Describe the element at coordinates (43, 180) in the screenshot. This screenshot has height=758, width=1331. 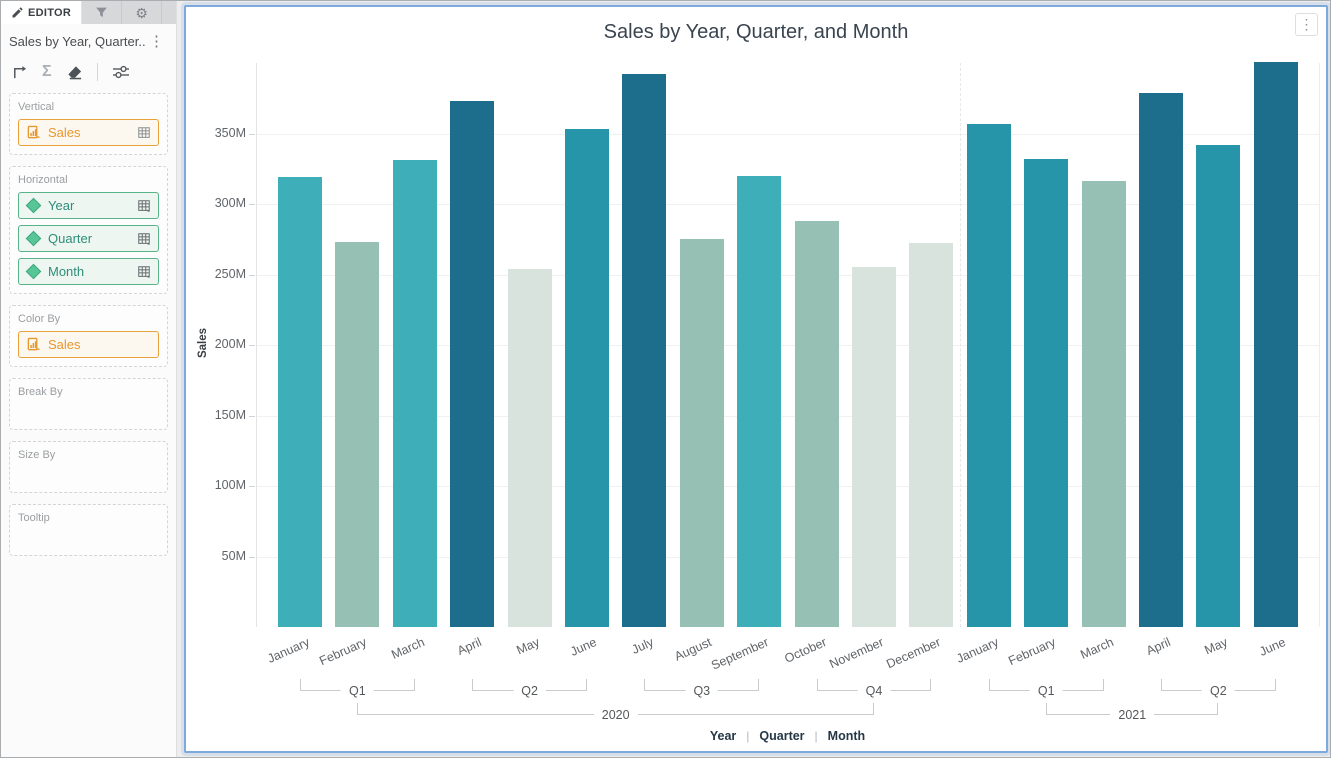
I see `well-horizontal-label: Horizontal` at that location.